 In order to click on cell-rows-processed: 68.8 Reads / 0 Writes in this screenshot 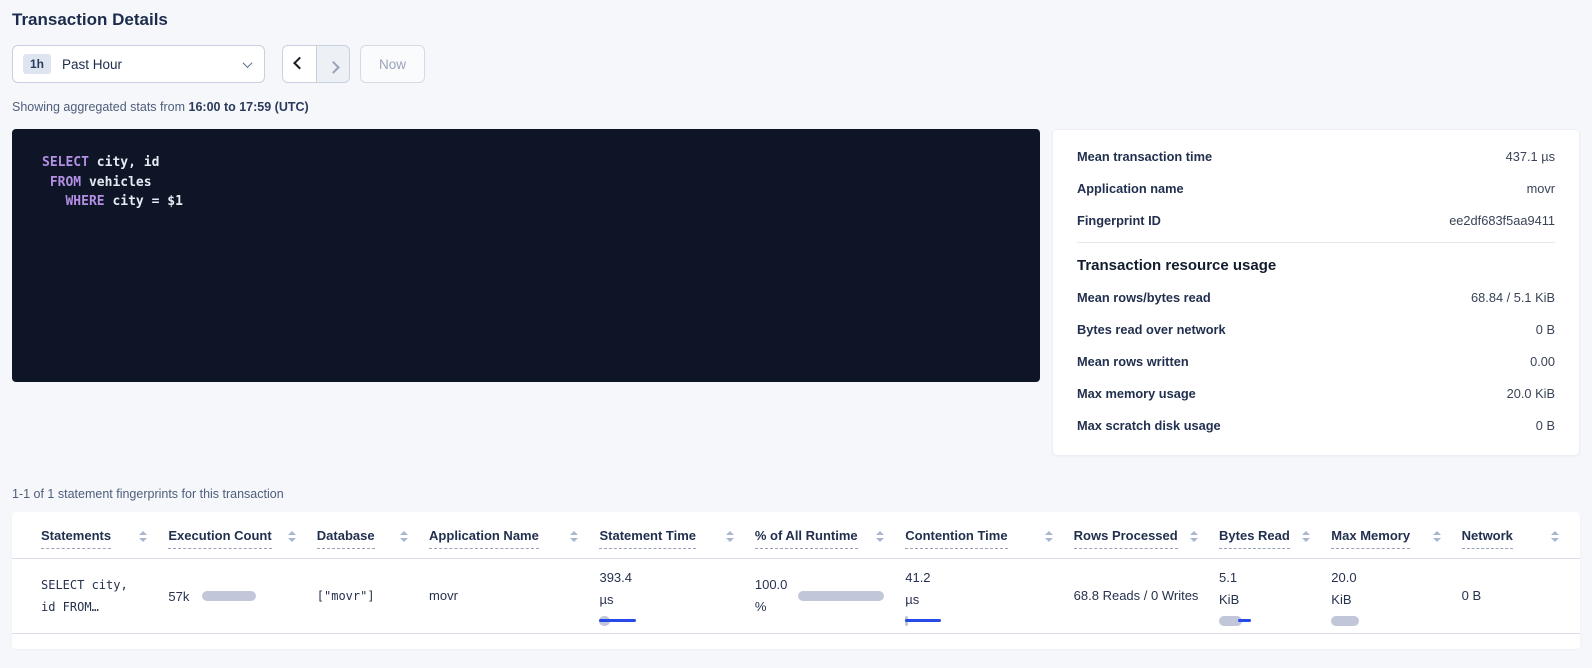, I will do `click(1146, 596)`.